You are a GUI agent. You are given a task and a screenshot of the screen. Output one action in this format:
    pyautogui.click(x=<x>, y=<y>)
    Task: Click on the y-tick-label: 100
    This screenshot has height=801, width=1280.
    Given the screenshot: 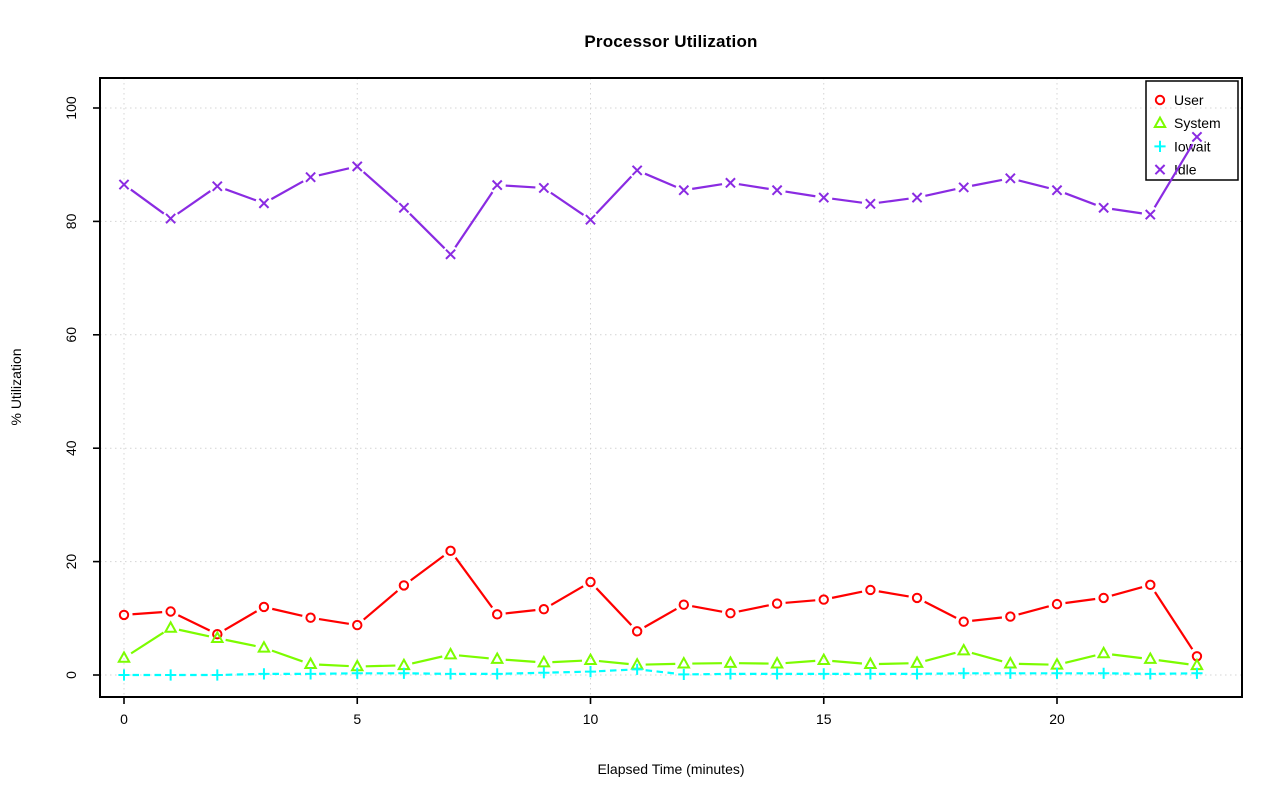 What is the action you would take?
    pyautogui.click(x=71, y=108)
    